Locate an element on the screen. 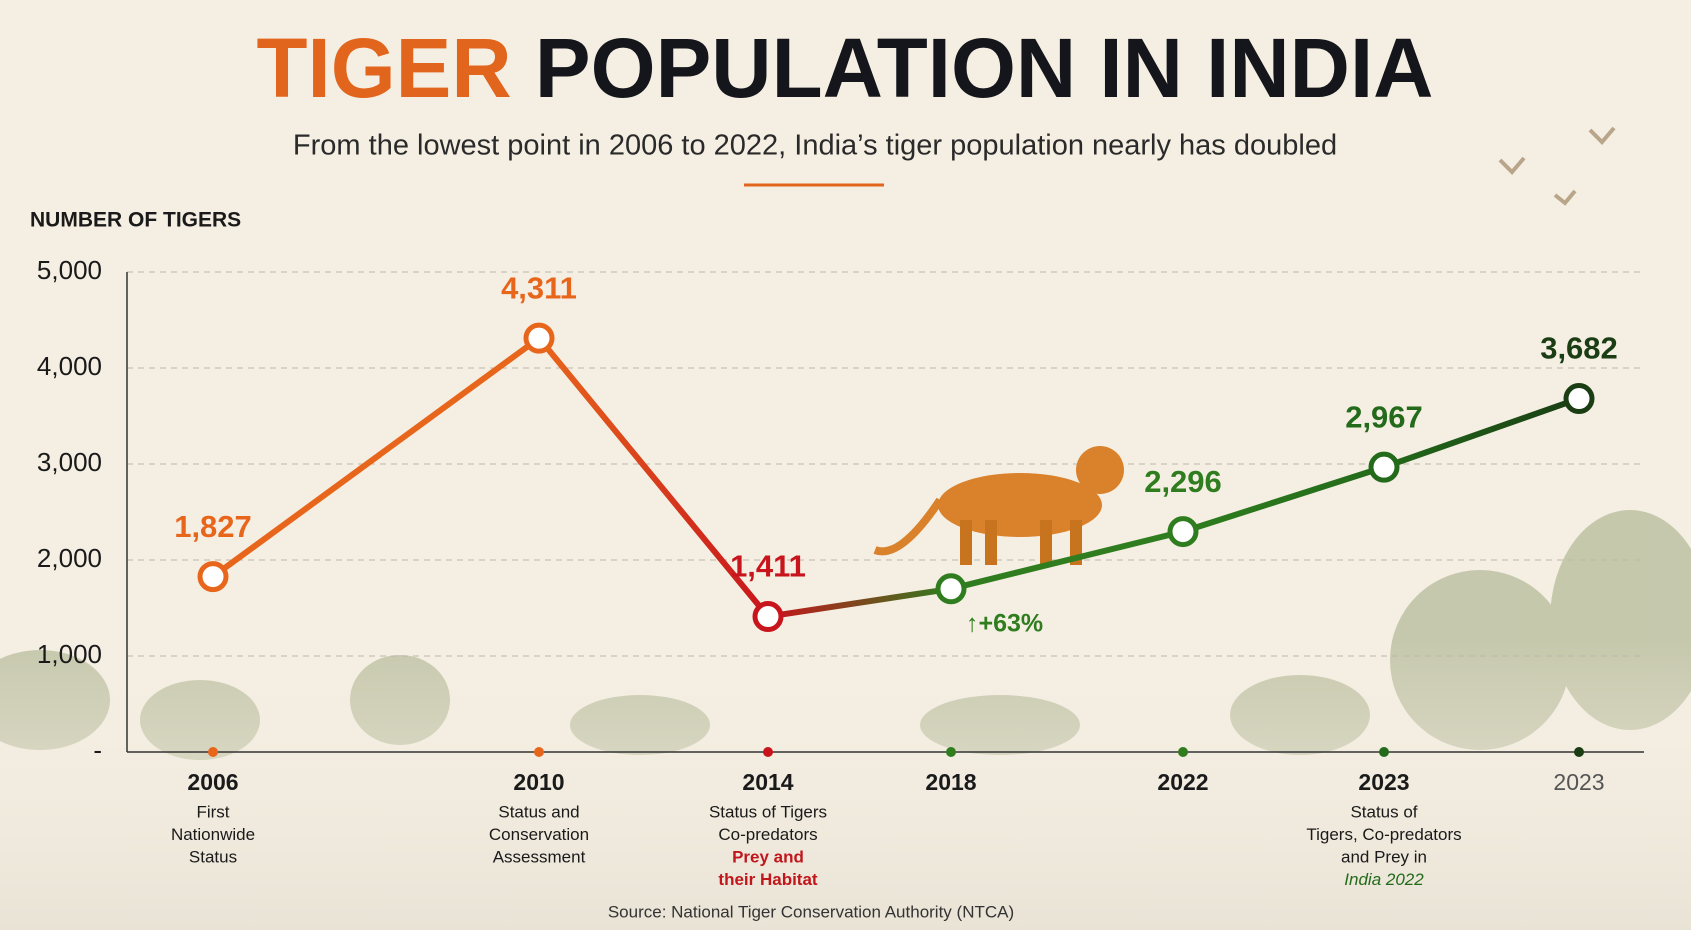  value-label: 4,311 is located at coordinates (539, 287).